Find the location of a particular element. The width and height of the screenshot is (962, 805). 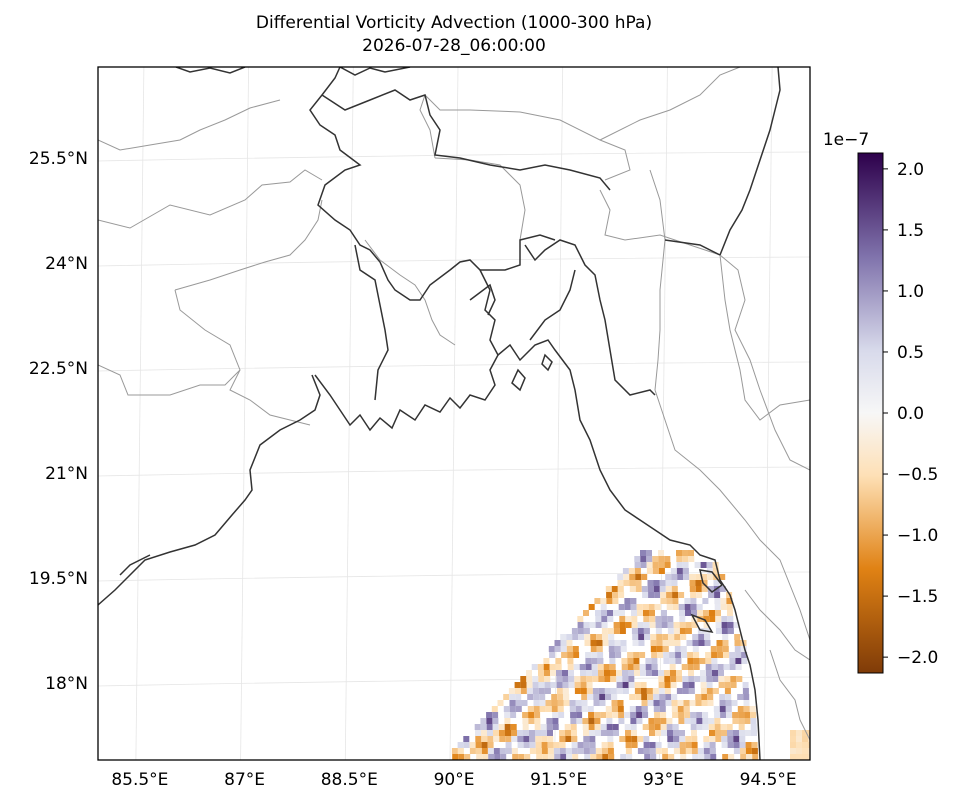

map-subtitle-time: 2026-07-28_06:00:00 is located at coordinates (454, 46).